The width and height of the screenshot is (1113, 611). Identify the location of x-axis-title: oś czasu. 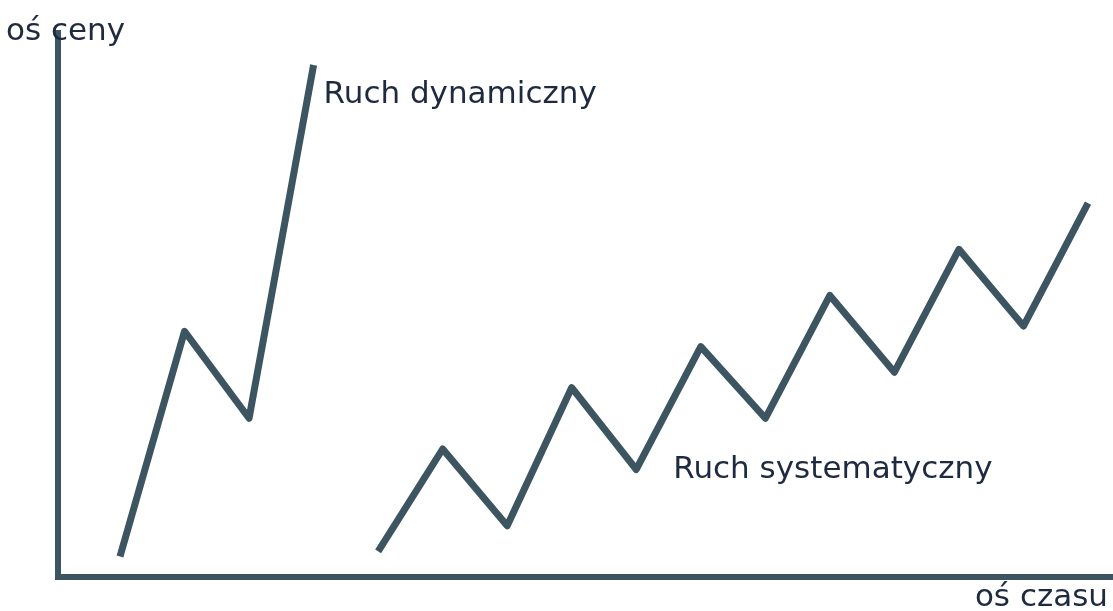
(1041, 594).